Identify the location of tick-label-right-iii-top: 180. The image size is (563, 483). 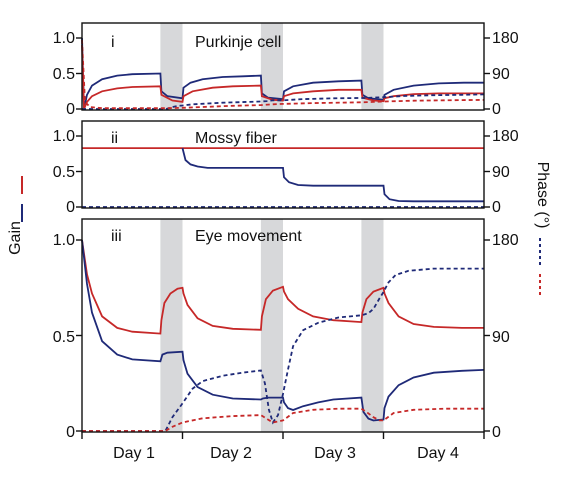
(505, 240).